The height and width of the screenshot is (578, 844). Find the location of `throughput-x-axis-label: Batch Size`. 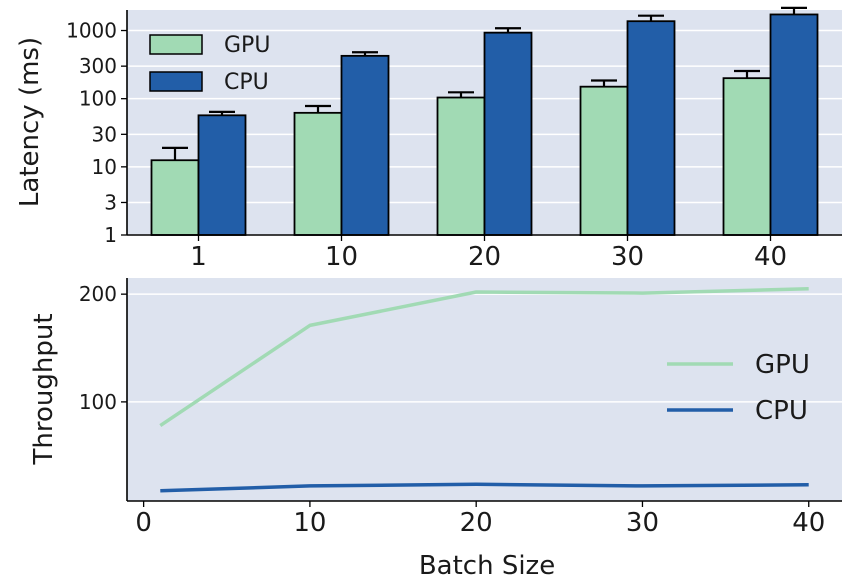

throughput-x-axis-label: Batch Size is located at coordinates (487, 564).